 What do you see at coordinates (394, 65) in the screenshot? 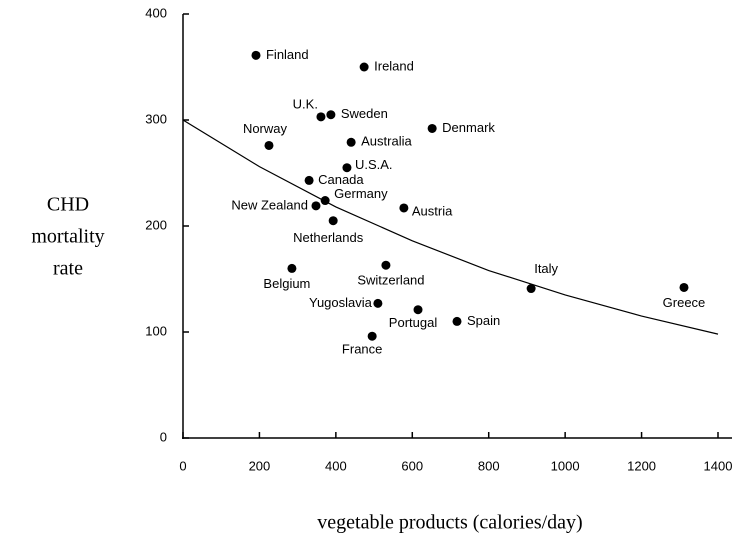
I see `point-label: Ireland` at bounding box center [394, 65].